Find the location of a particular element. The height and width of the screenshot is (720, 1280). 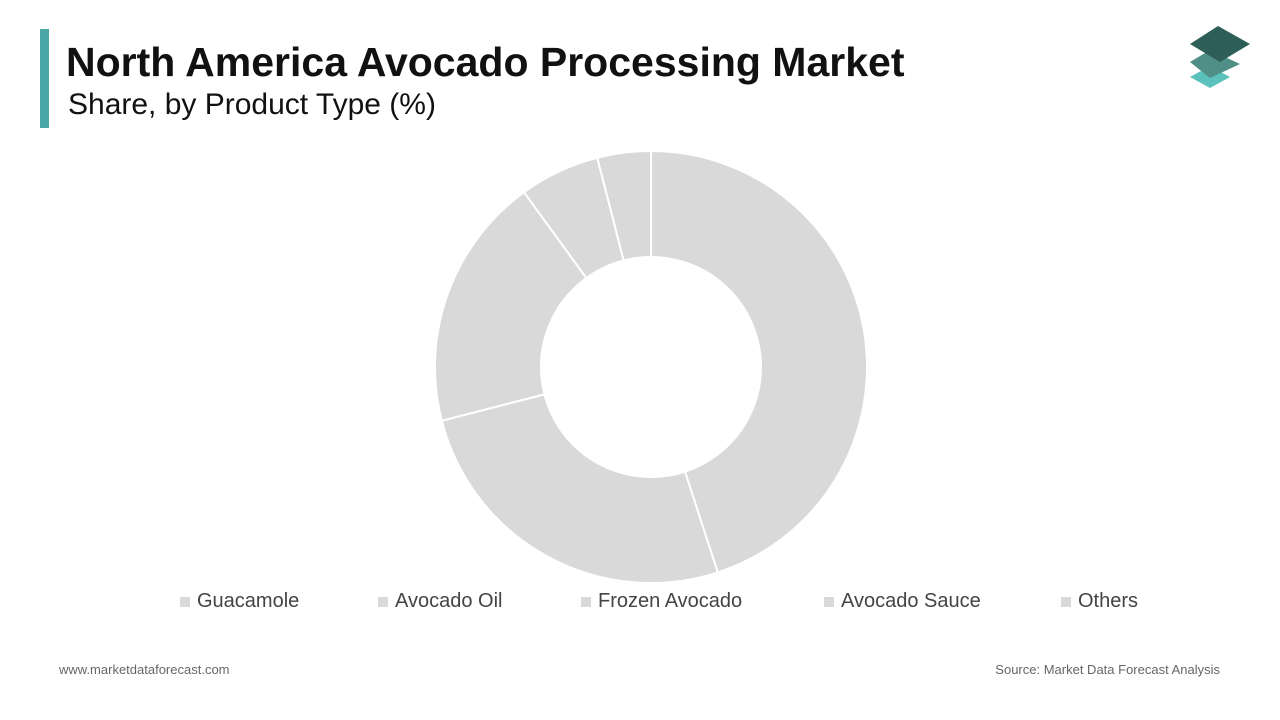

legend-item-others: Others is located at coordinates (1099, 601).